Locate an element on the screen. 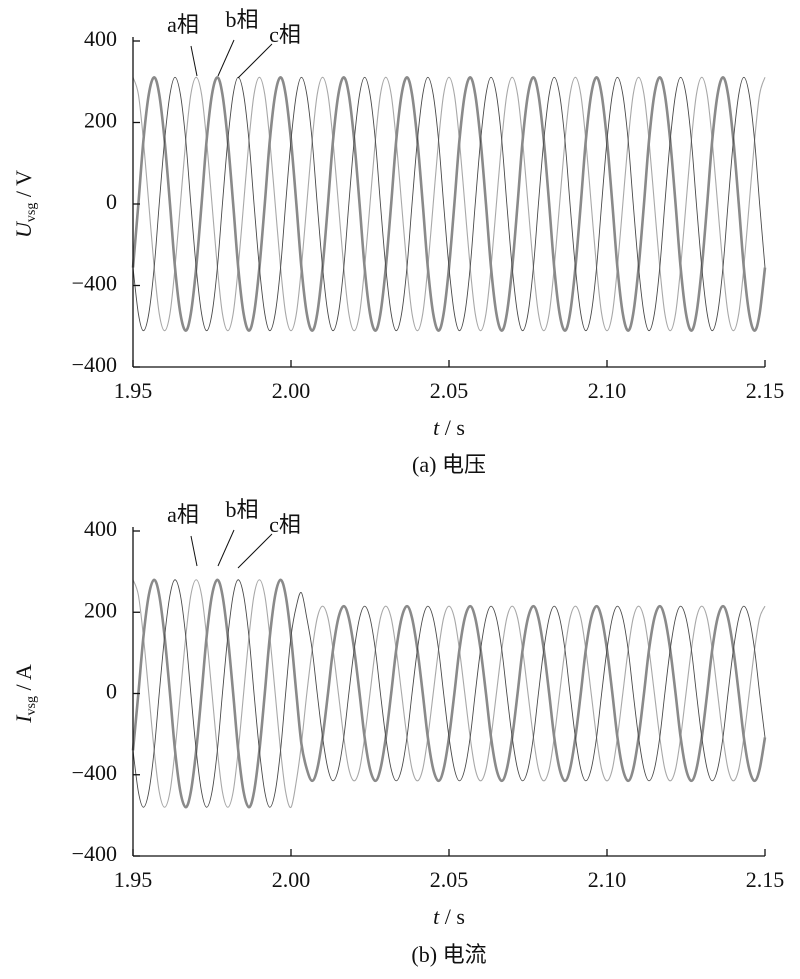  y-axis-label: Ivsg / A is located at coordinates (25, 694).